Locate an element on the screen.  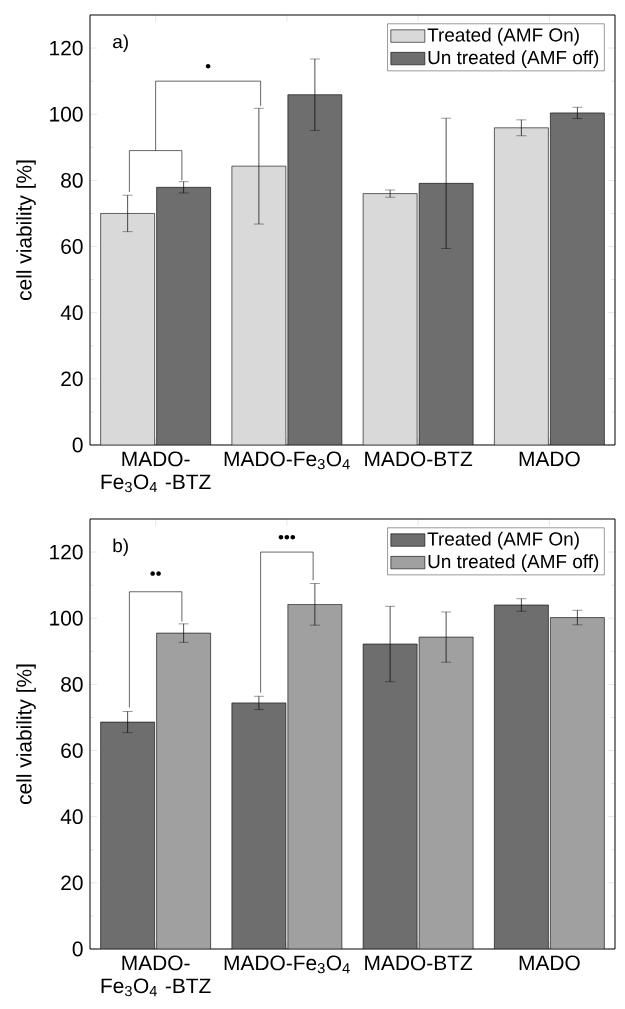
annotation: • is located at coordinates (208, 66).